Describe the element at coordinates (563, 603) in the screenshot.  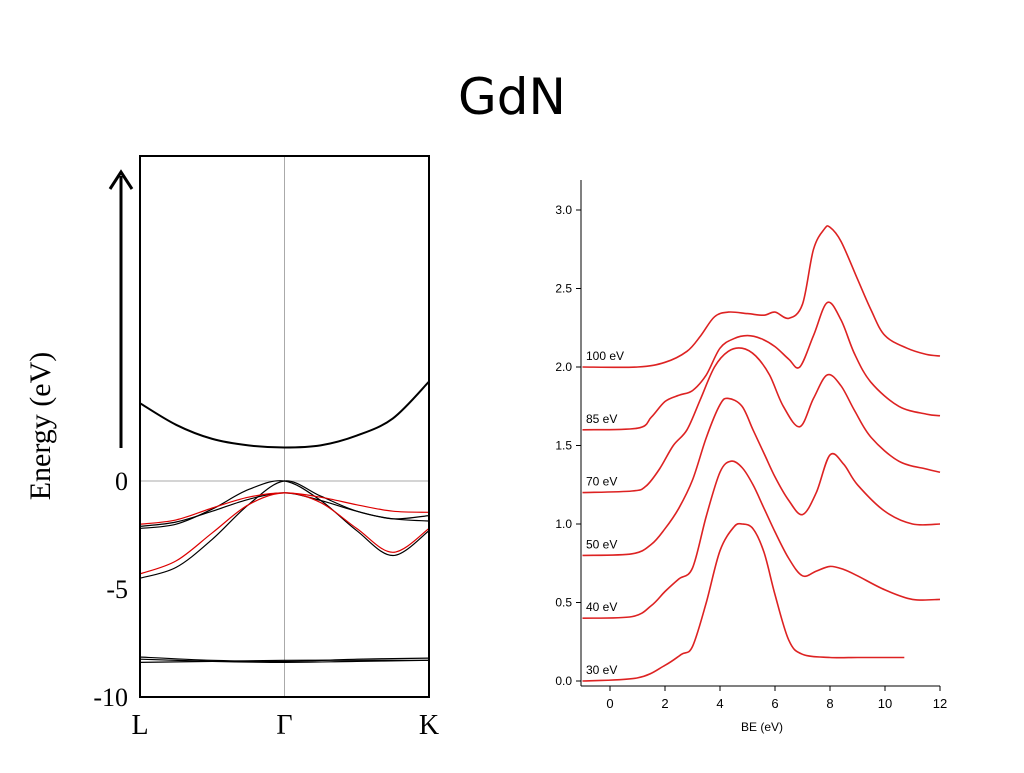
I see `pes-ytick-label: 0.5` at that location.